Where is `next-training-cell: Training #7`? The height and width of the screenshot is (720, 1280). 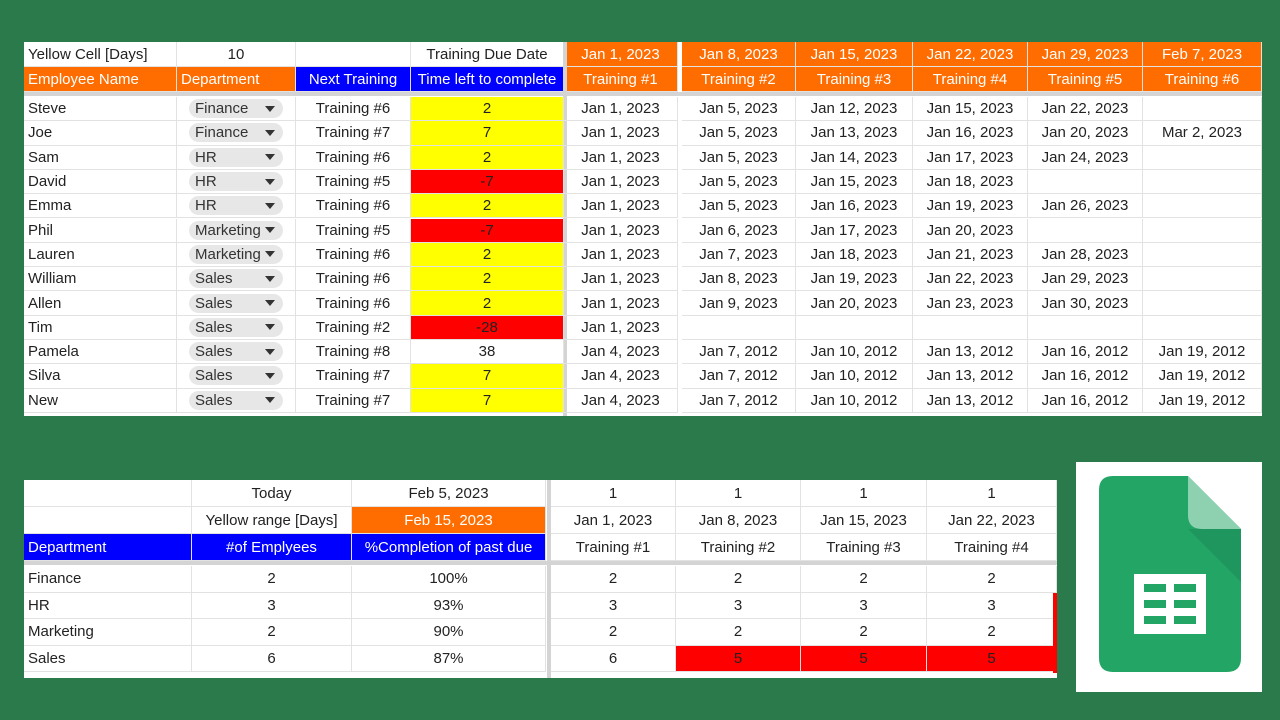
next-training-cell: Training #7 is located at coordinates (353, 401).